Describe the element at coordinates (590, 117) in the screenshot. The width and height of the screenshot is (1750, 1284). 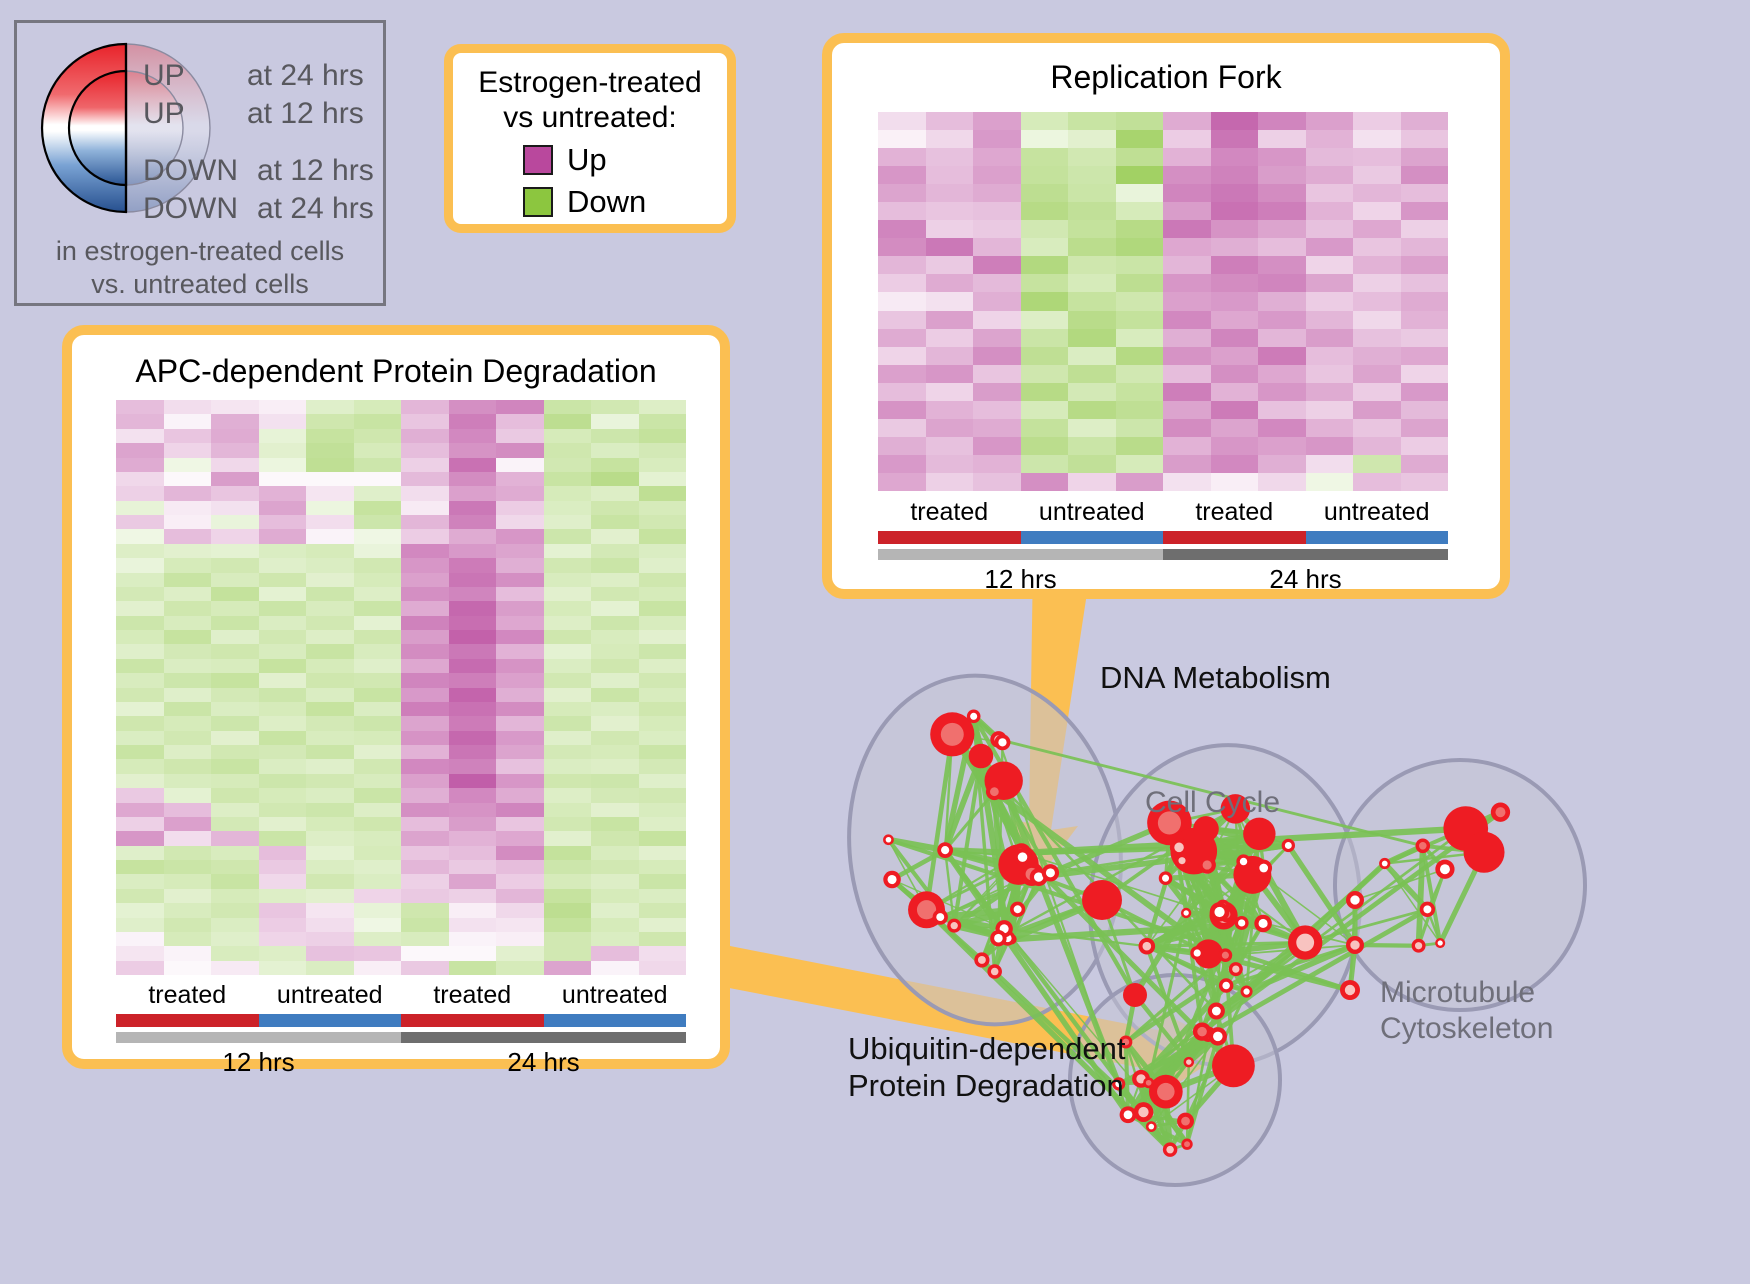
I see `updown-legend-title-line2: vs untreated:` at that location.